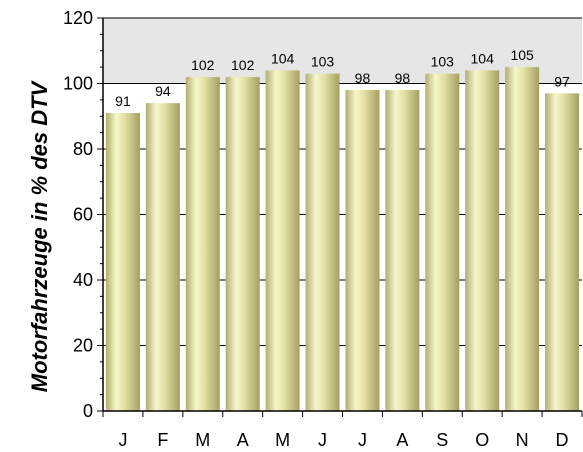  I want to click on x-tick-label: F, so click(162, 440).